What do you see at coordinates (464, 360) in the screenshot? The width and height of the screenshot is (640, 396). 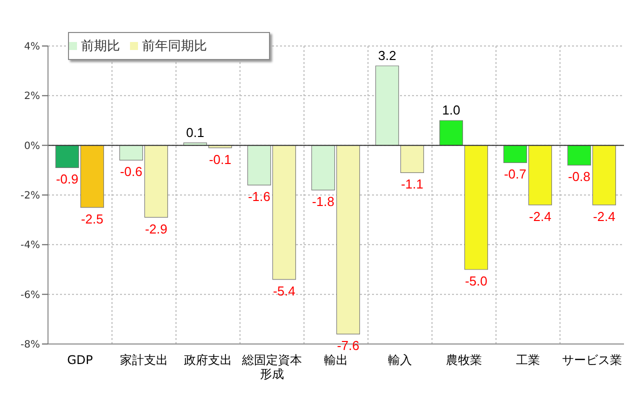 I see `x-tick-label: 農牧業` at bounding box center [464, 360].